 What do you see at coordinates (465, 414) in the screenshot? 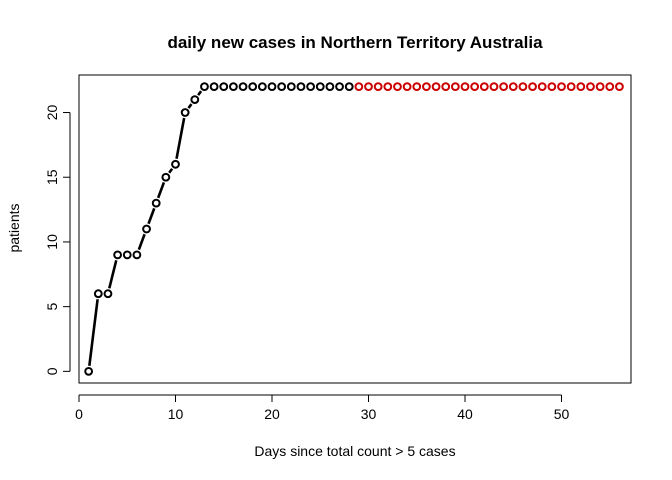
I see `x-tick-label: 40` at bounding box center [465, 414].